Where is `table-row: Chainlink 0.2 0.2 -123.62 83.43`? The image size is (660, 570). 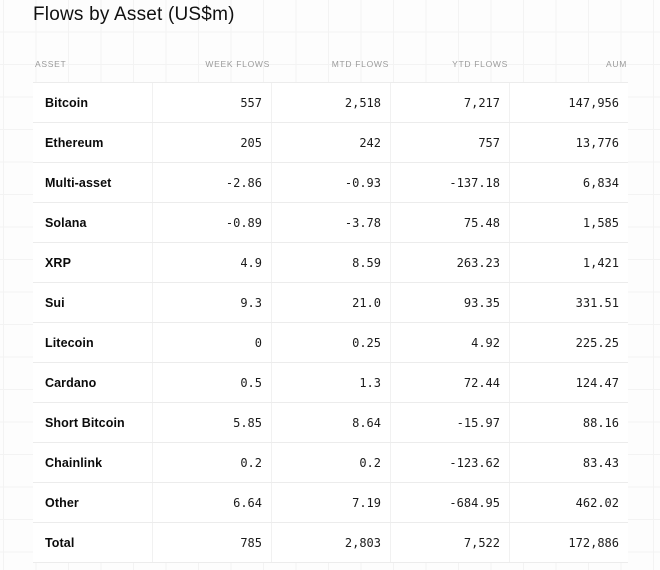 table-row: Chainlink 0.2 0.2 -123.62 83.43 is located at coordinates (330, 463).